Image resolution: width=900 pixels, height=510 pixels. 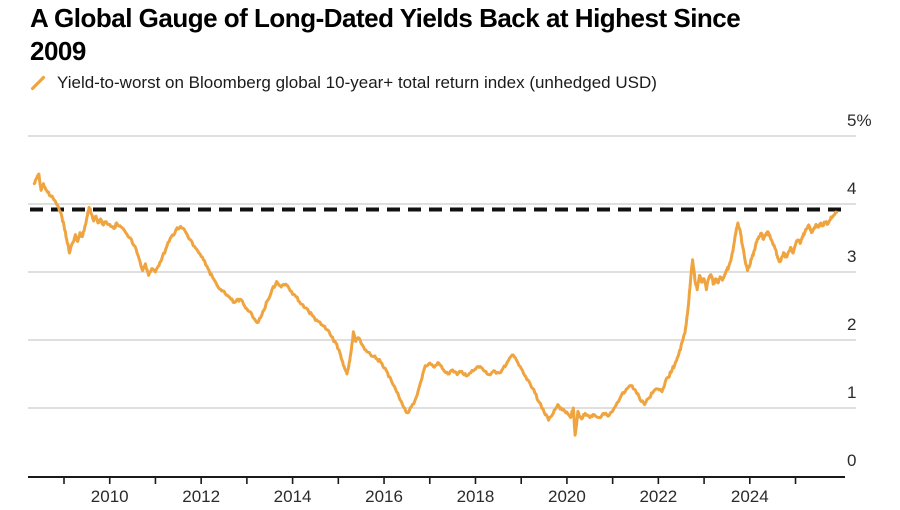 What do you see at coordinates (851, 188) in the screenshot?
I see `y-tick-label: 4` at bounding box center [851, 188].